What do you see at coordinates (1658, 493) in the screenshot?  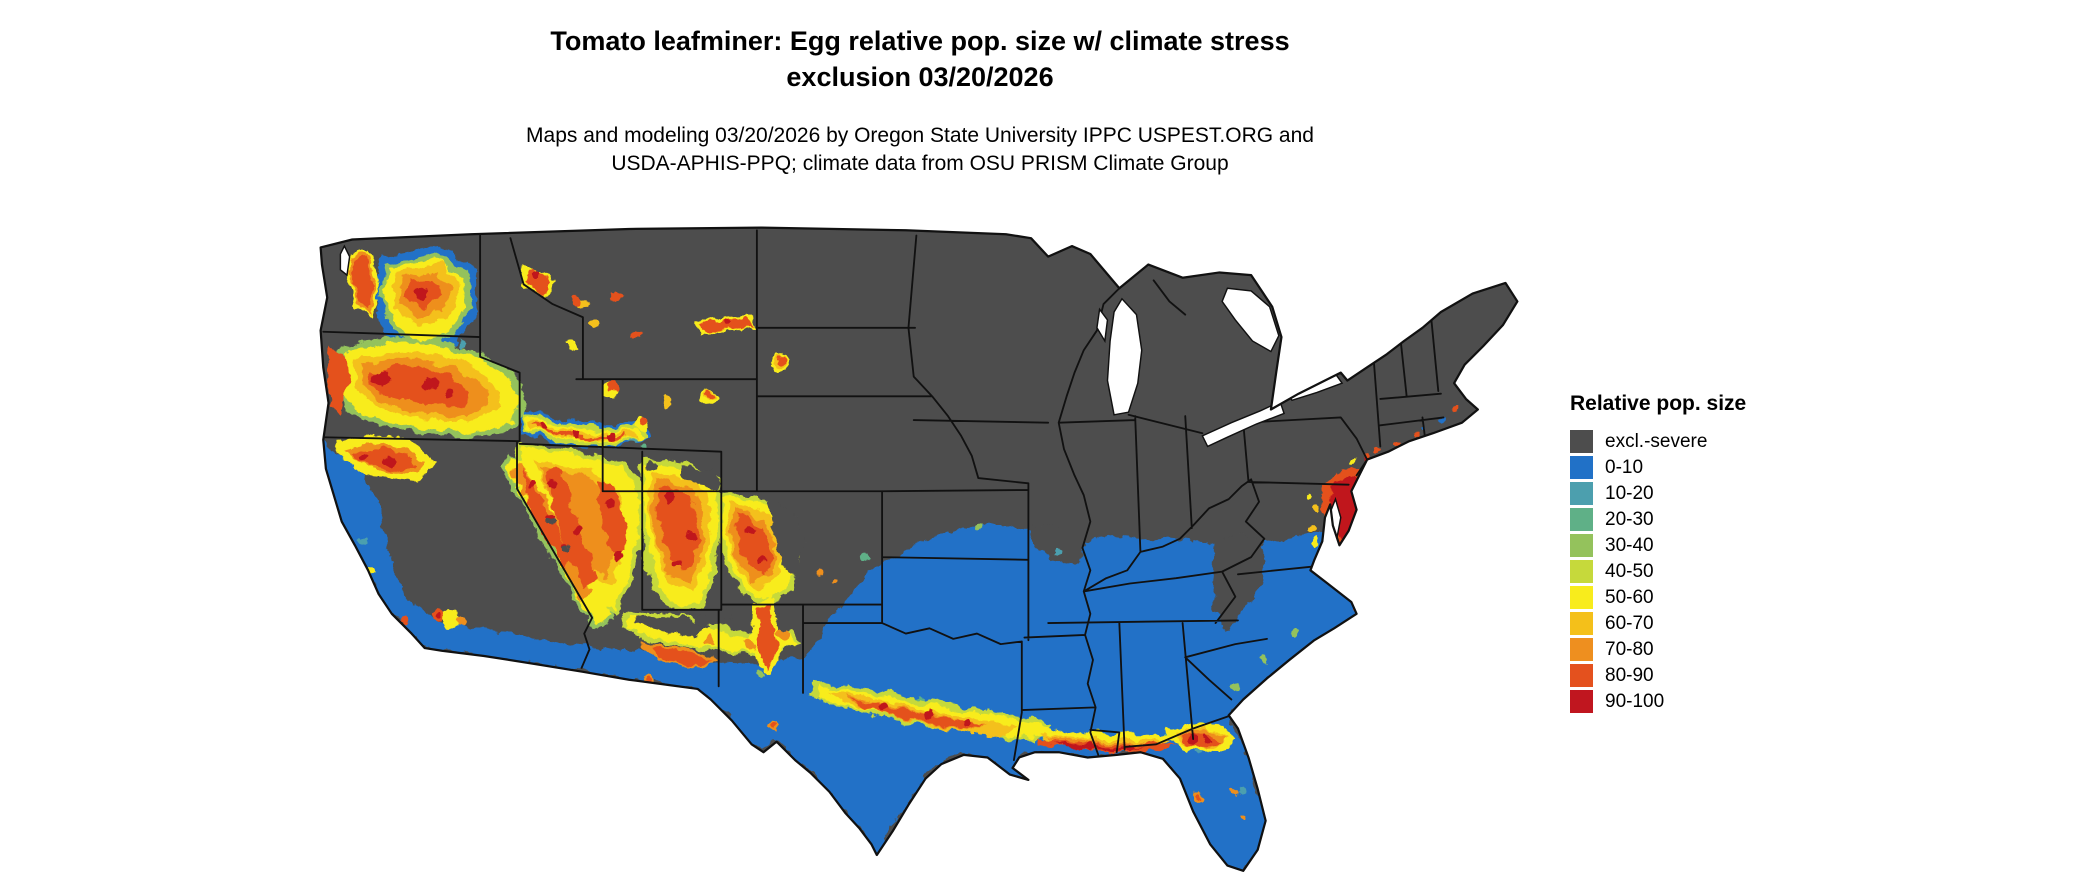 I see `legend-item: 10-20` at bounding box center [1658, 493].